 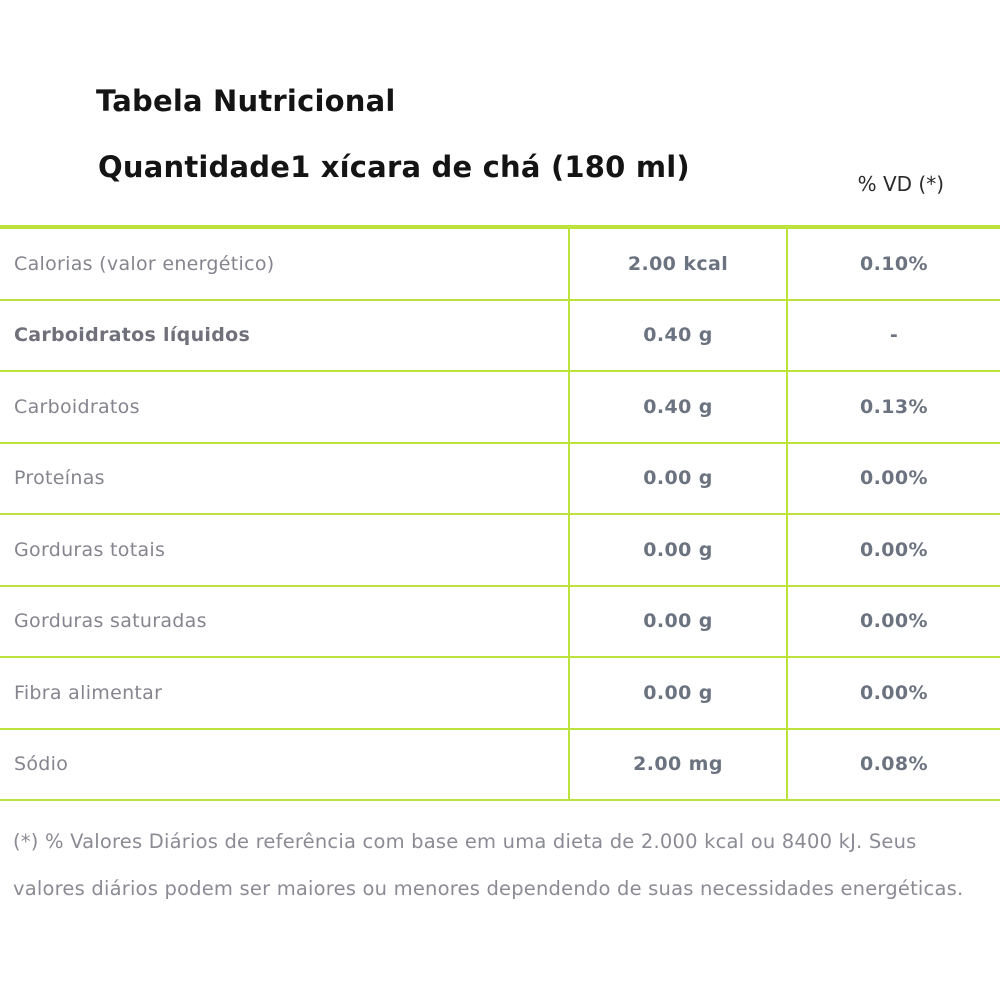 I want to click on nutrient-label: Sódio, so click(x=41, y=764).